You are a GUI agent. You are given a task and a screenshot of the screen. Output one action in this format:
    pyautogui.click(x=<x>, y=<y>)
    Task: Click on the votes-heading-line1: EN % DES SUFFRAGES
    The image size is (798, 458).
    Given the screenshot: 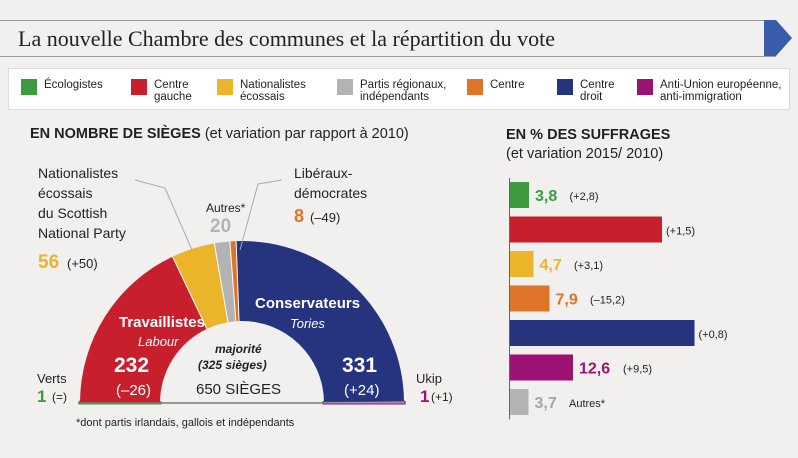 What is the action you would take?
    pyautogui.click(x=588, y=135)
    